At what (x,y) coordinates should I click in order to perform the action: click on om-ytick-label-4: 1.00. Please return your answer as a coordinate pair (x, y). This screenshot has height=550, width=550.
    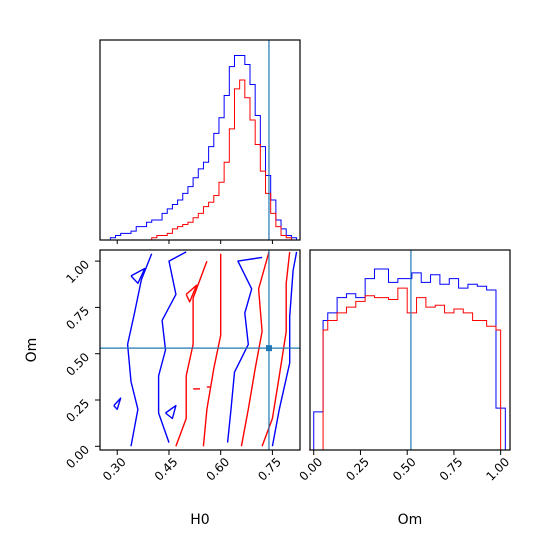
    Looking at the image, I should click on (77, 271).